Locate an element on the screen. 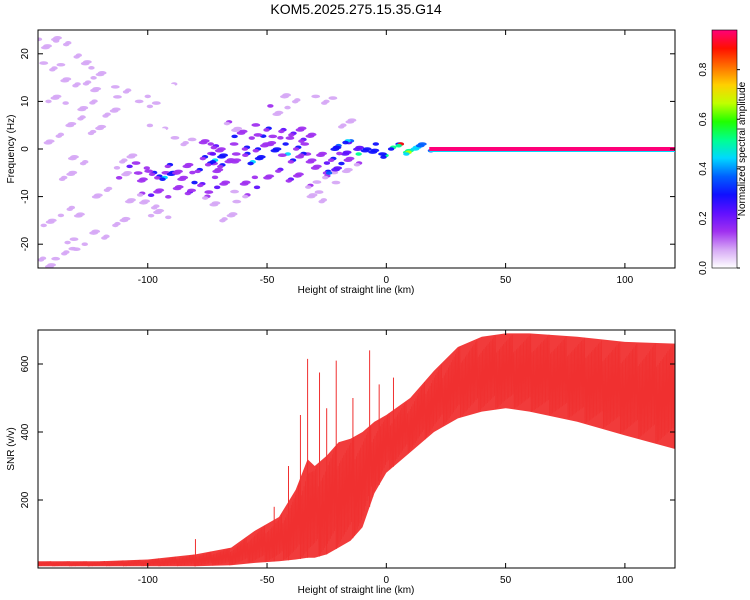  snr-xtick-label: 100 is located at coordinates (625, 580).